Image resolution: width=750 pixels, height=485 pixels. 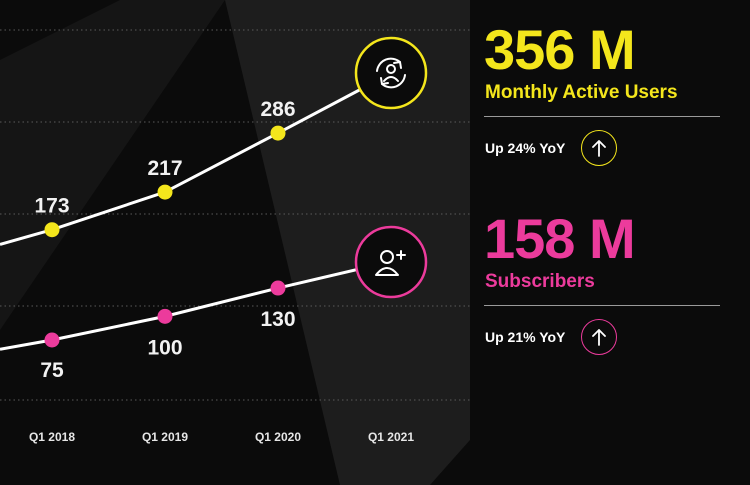 I want to click on subscribers-divider, so click(x=602, y=305).